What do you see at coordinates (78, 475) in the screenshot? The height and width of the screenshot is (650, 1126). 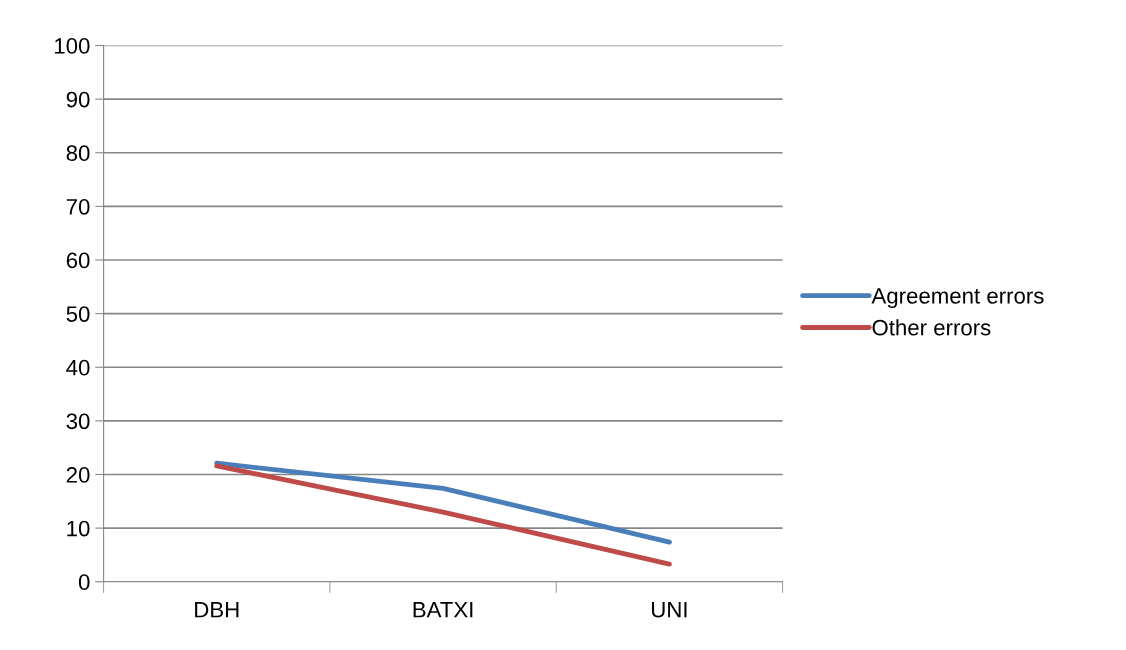 I see `y-tick-label: 20` at bounding box center [78, 475].